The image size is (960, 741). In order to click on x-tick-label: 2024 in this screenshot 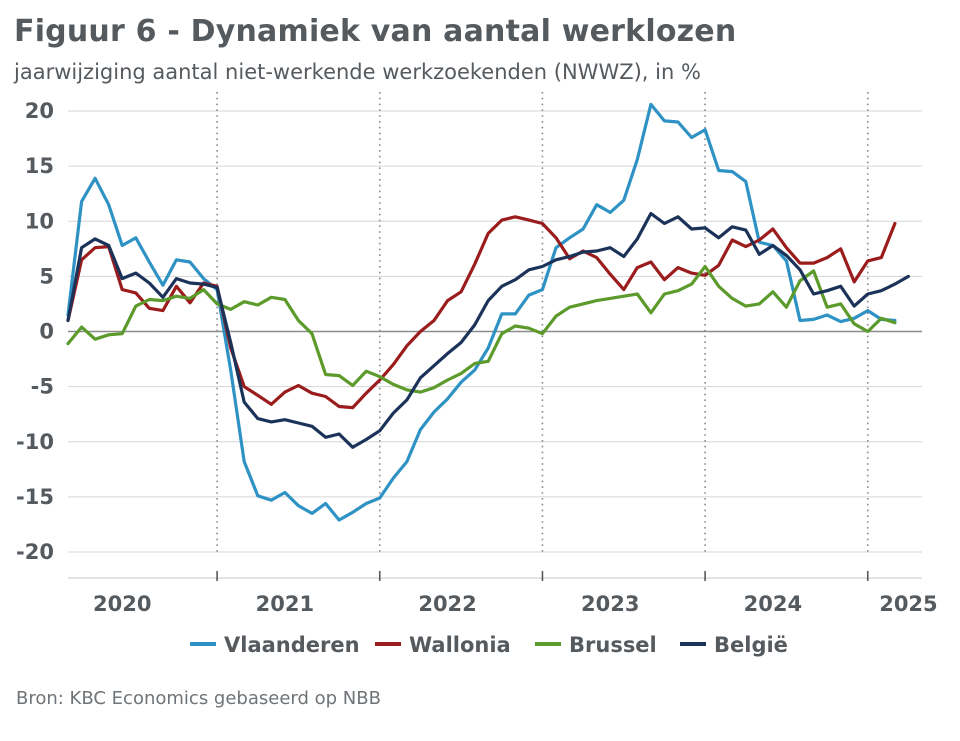, I will do `click(773, 604)`.